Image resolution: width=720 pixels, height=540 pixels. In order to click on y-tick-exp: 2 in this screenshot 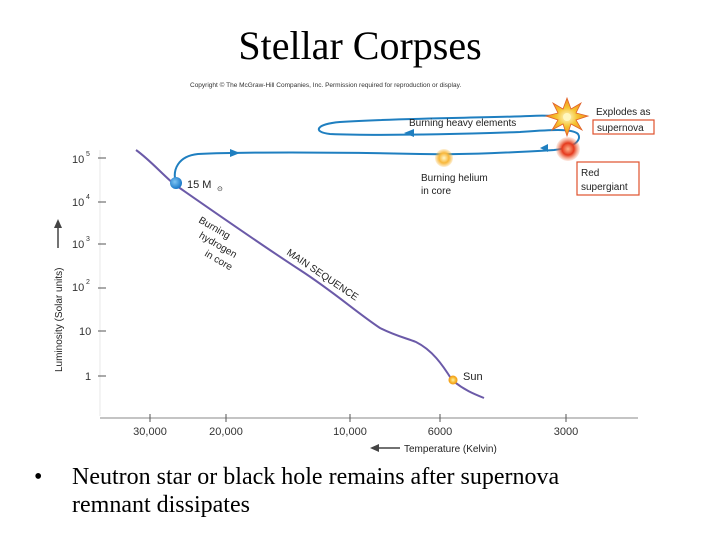, I will do `click(88, 282)`.